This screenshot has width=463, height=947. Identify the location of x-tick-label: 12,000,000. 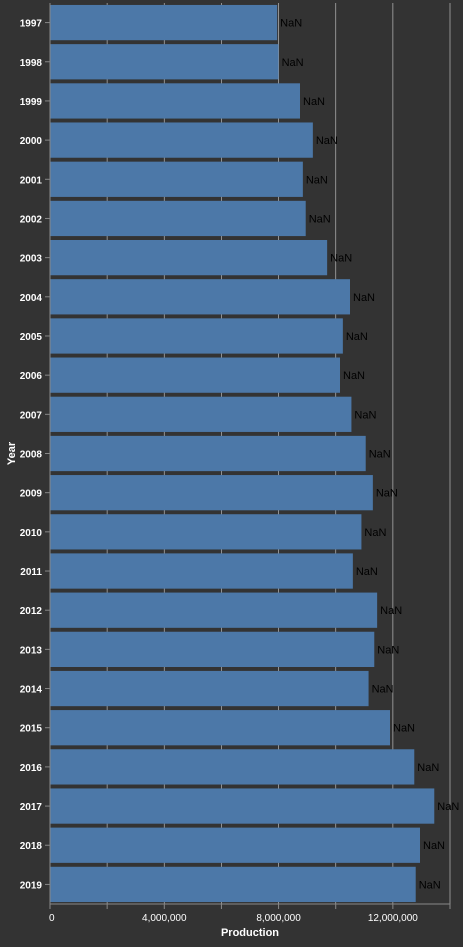
(393, 918).